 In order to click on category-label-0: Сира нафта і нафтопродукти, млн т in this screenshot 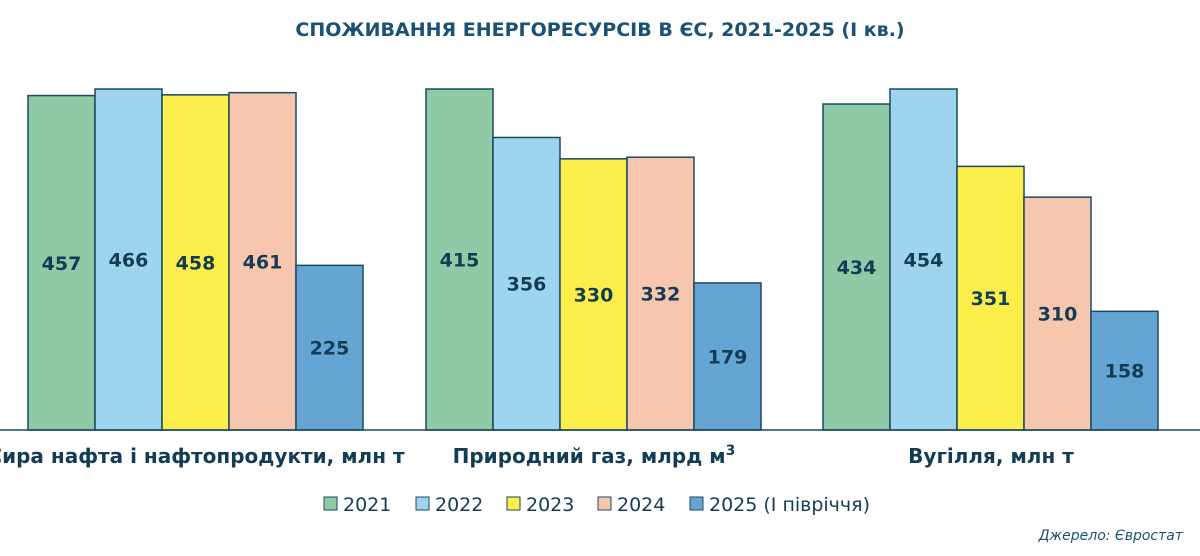, I will do `click(202, 456)`.